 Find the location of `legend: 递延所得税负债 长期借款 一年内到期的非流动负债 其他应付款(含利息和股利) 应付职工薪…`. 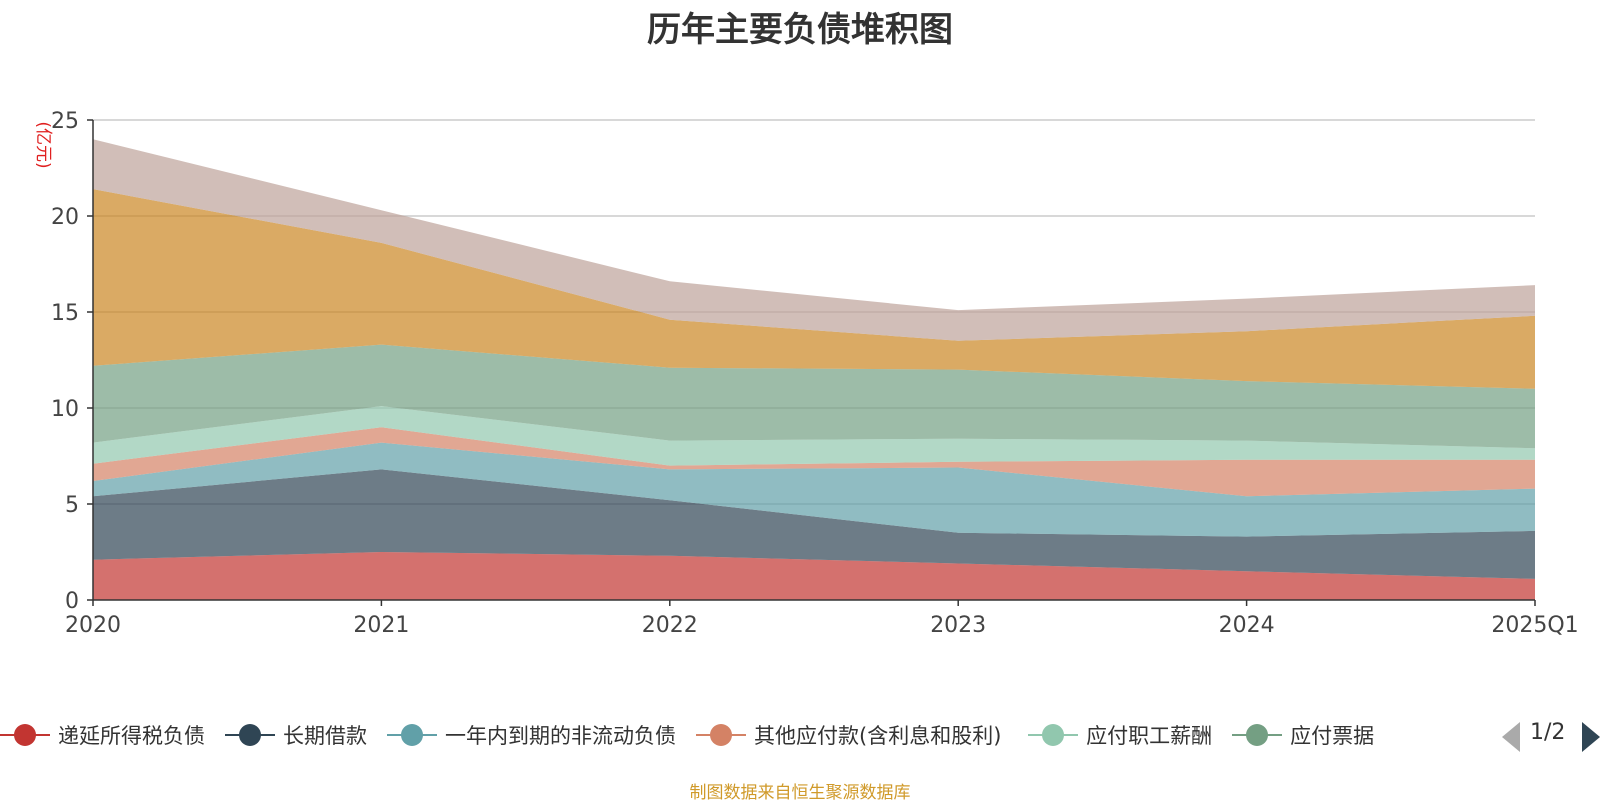

legend: 递延所得税负债 长期借款 一年内到期的非流动负债 其他应付款(含利息和股利) 应付职工薪… is located at coordinates (800, 735).